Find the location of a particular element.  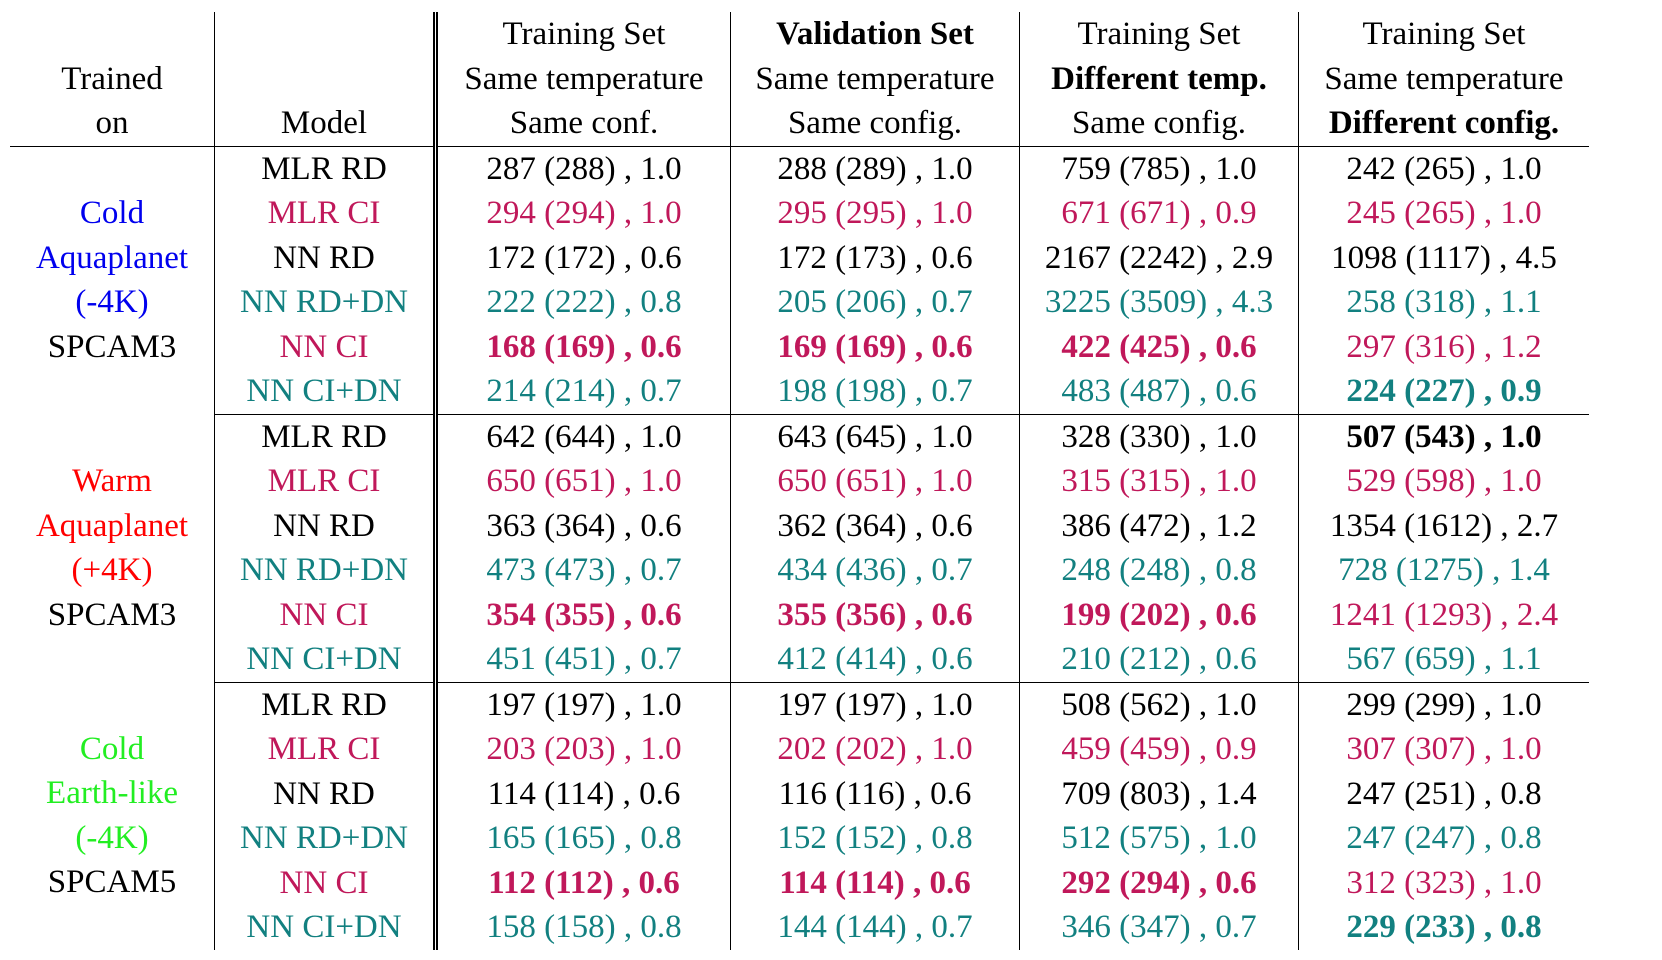

value-cell: 459 (459) , 0.9 is located at coordinates (1159, 749).